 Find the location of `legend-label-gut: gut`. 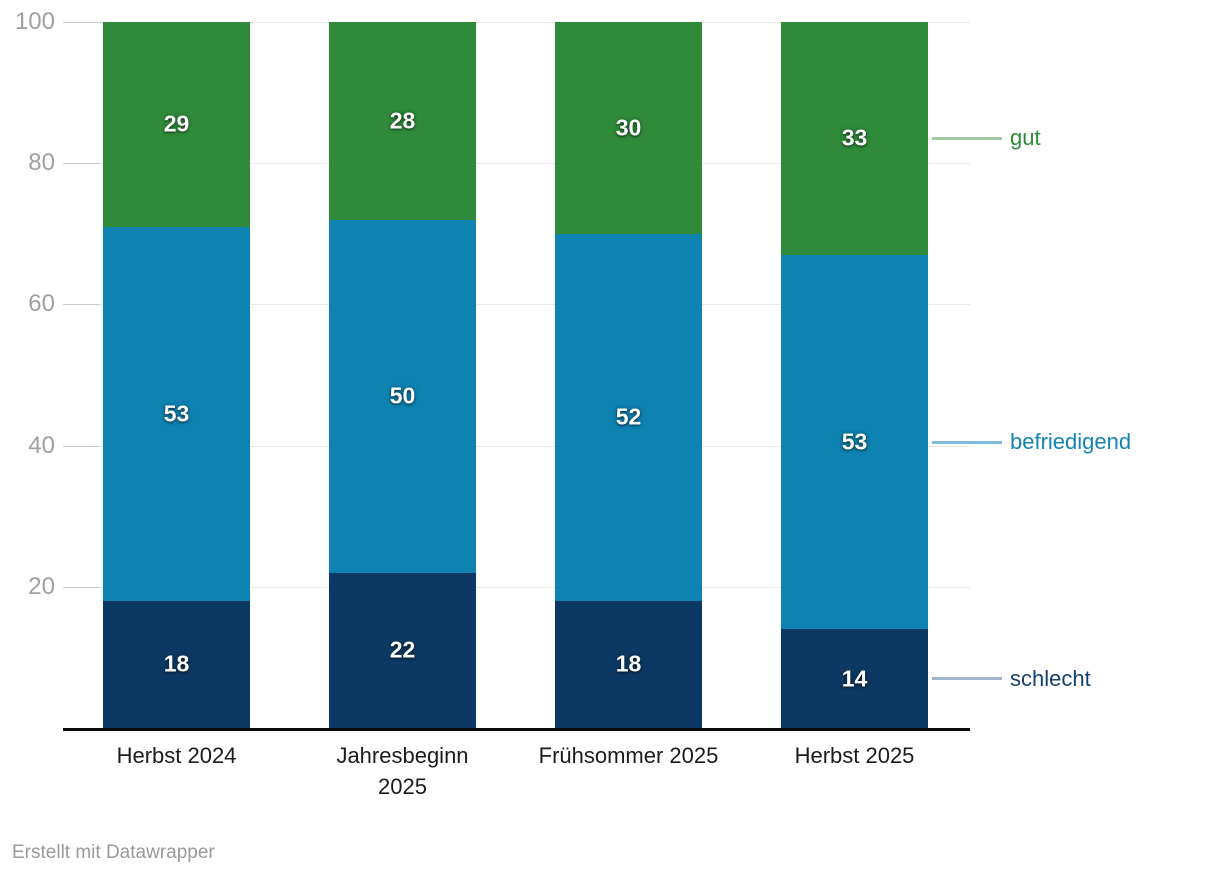

legend-label-gut: gut is located at coordinates (1025, 138).